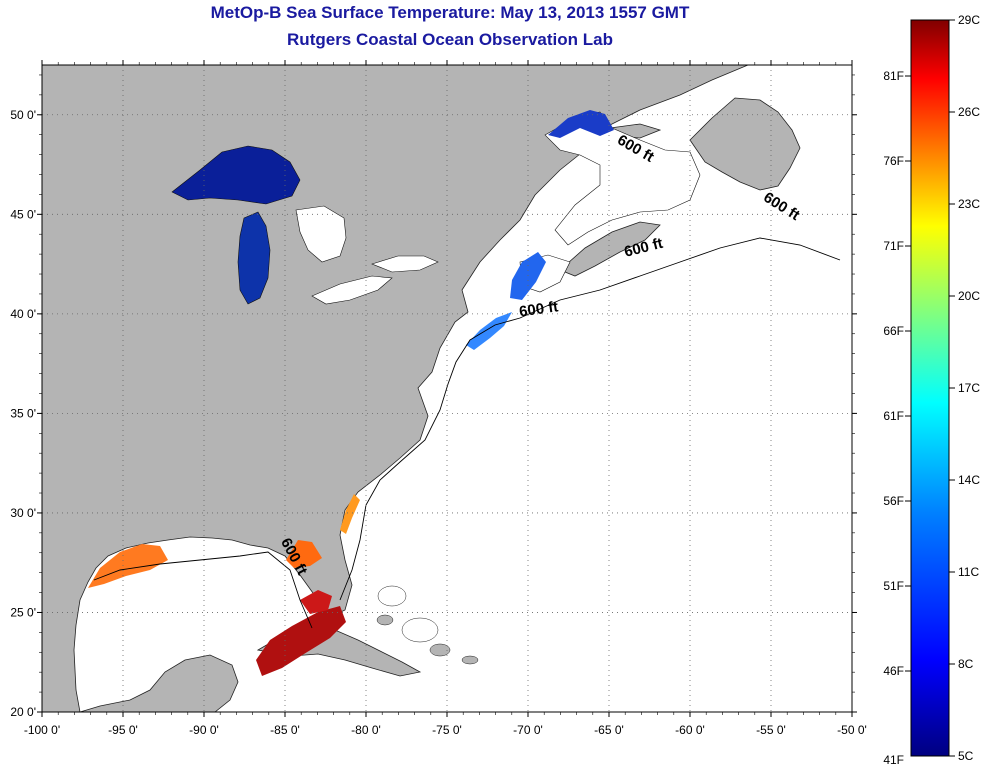  I want to click on colorbar-celsius-label: 8C, so click(966, 664).